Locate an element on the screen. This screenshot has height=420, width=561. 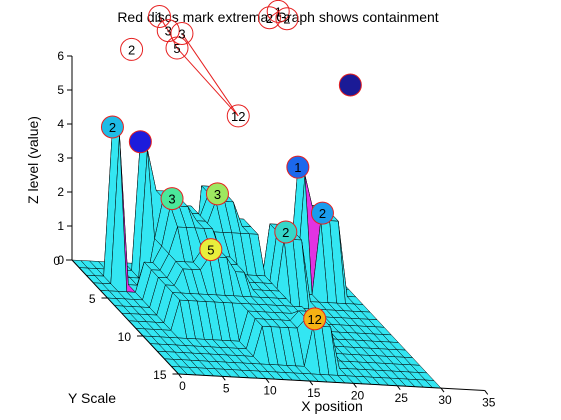
z-tick-label: 2 is located at coordinates (60, 192).